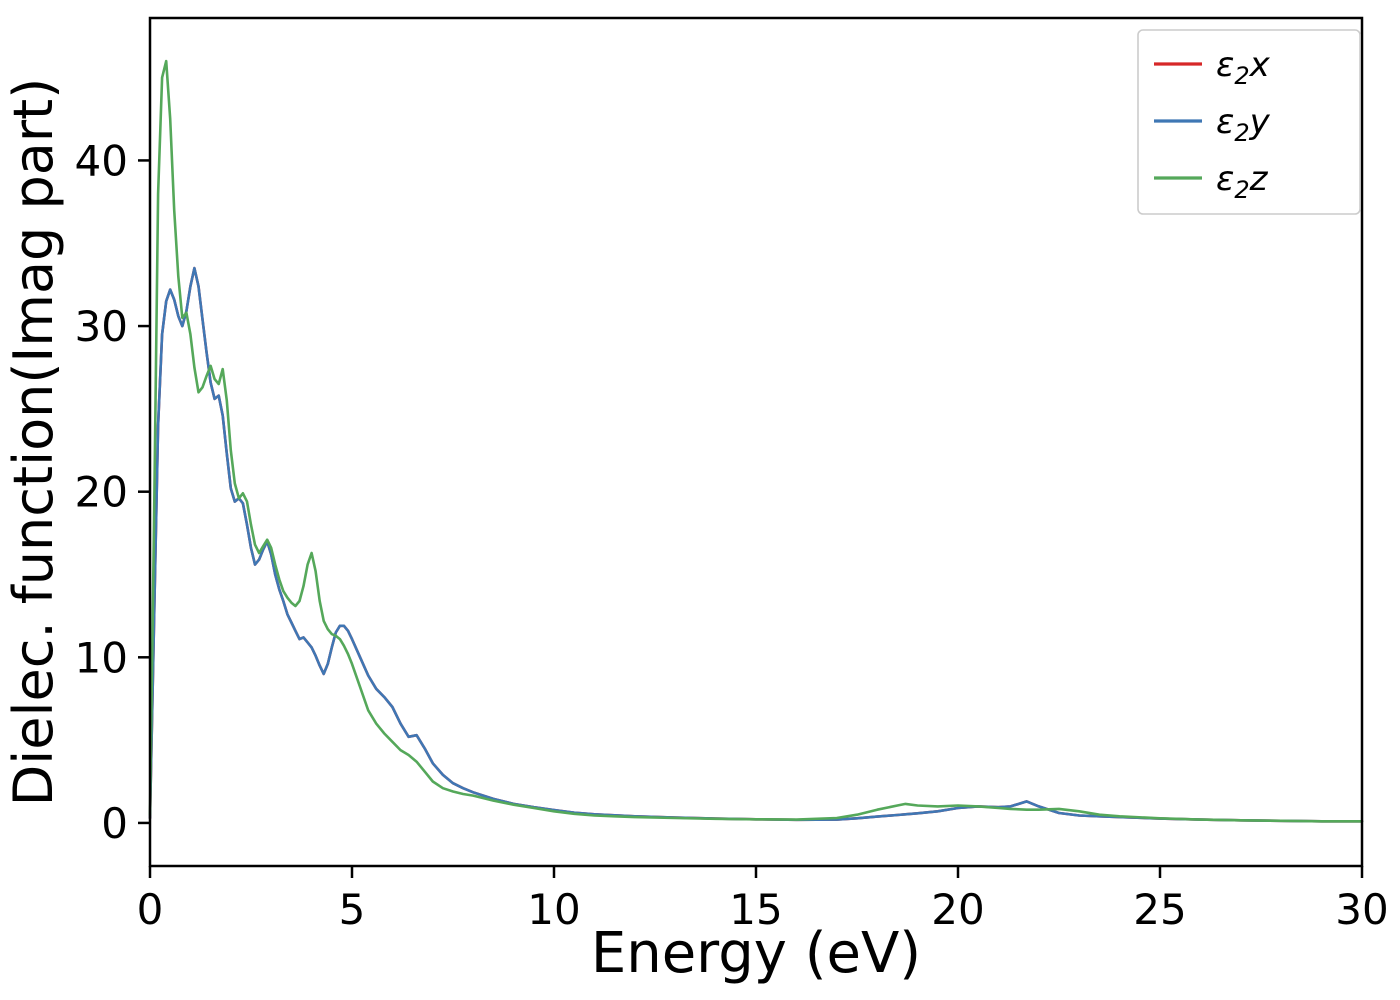 This screenshot has width=1400, height=1000. What do you see at coordinates (755, 909) in the screenshot?
I see `x-tick-label: 15` at bounding box center [755, 909].